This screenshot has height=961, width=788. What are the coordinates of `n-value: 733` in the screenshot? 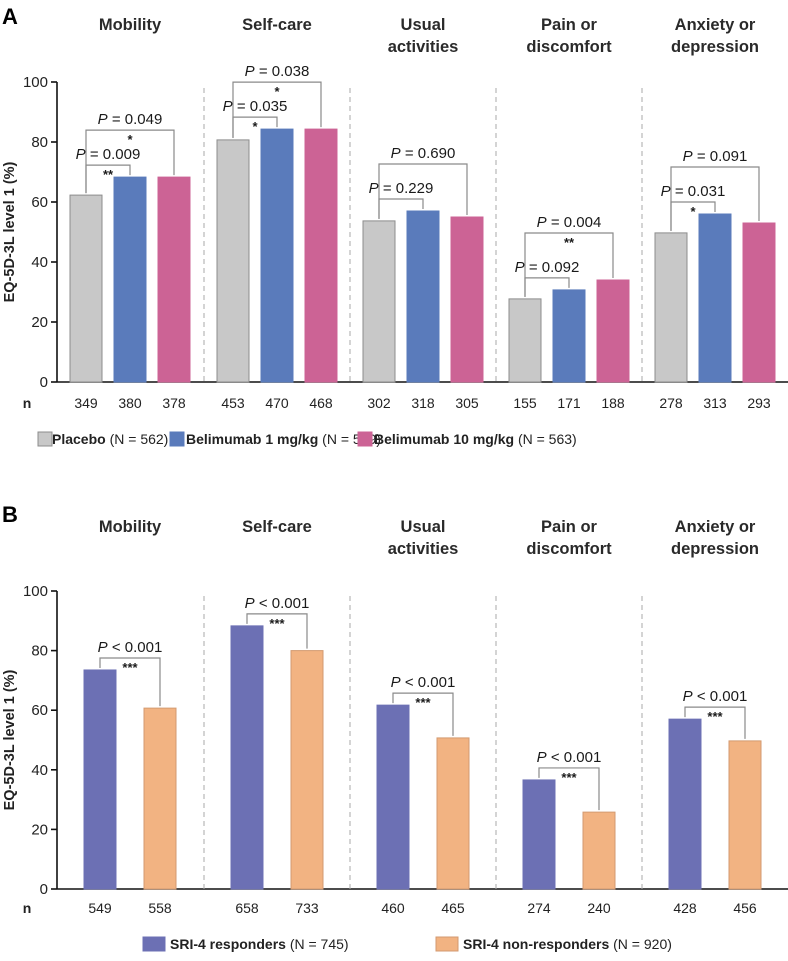 It's located at (307, 908).